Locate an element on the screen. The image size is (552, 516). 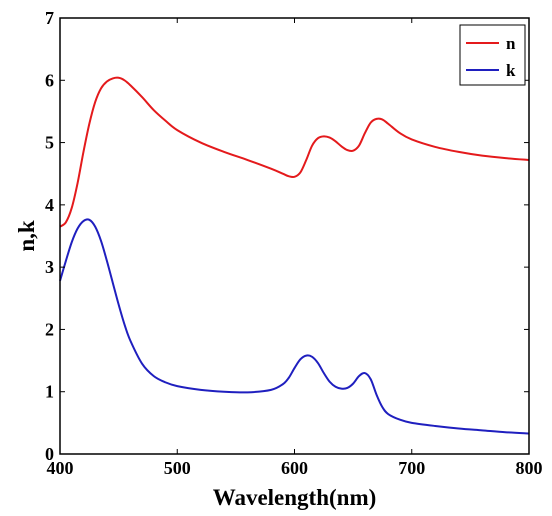
x-tick-label: 500 is located at coordinates (177, 468).